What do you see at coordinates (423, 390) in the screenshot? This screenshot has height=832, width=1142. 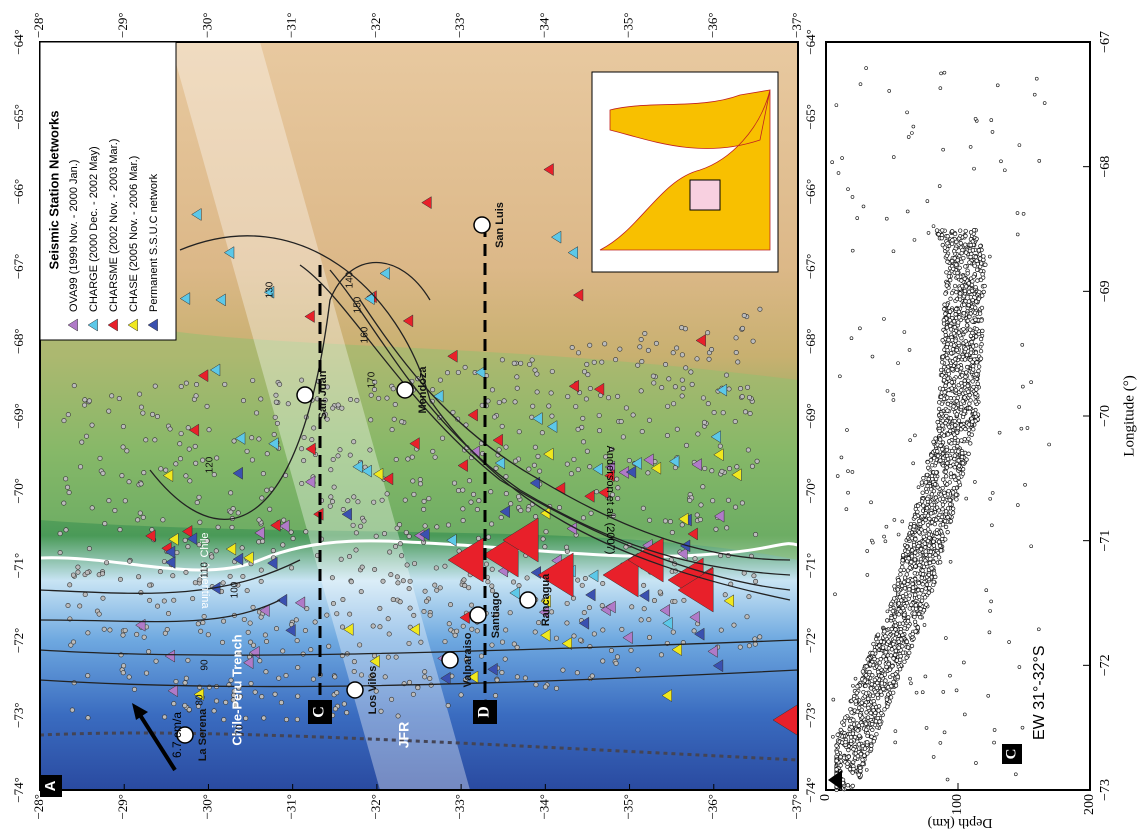 I see `place-label: Mendoza` at bounding box center [423, 390].